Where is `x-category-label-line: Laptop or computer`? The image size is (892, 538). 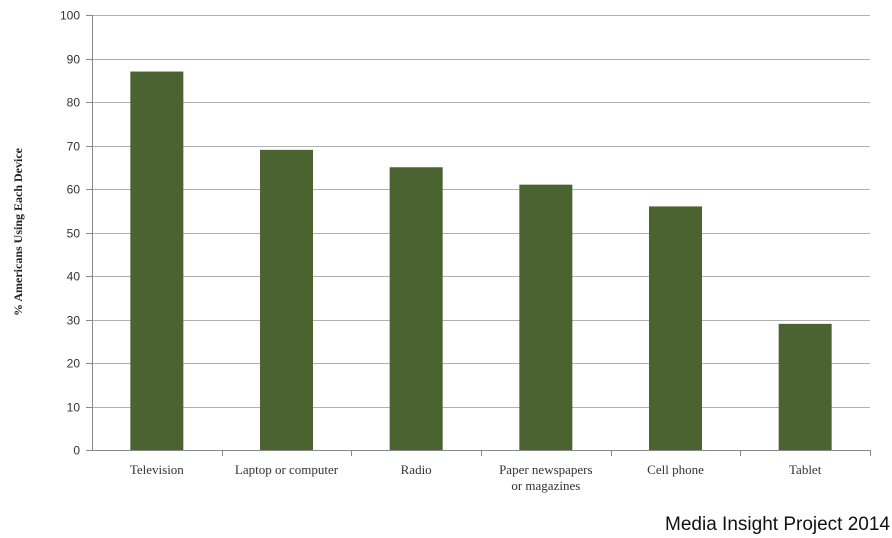 x-category-label-line: Laptop or computer is located at coordinates (287, 469).